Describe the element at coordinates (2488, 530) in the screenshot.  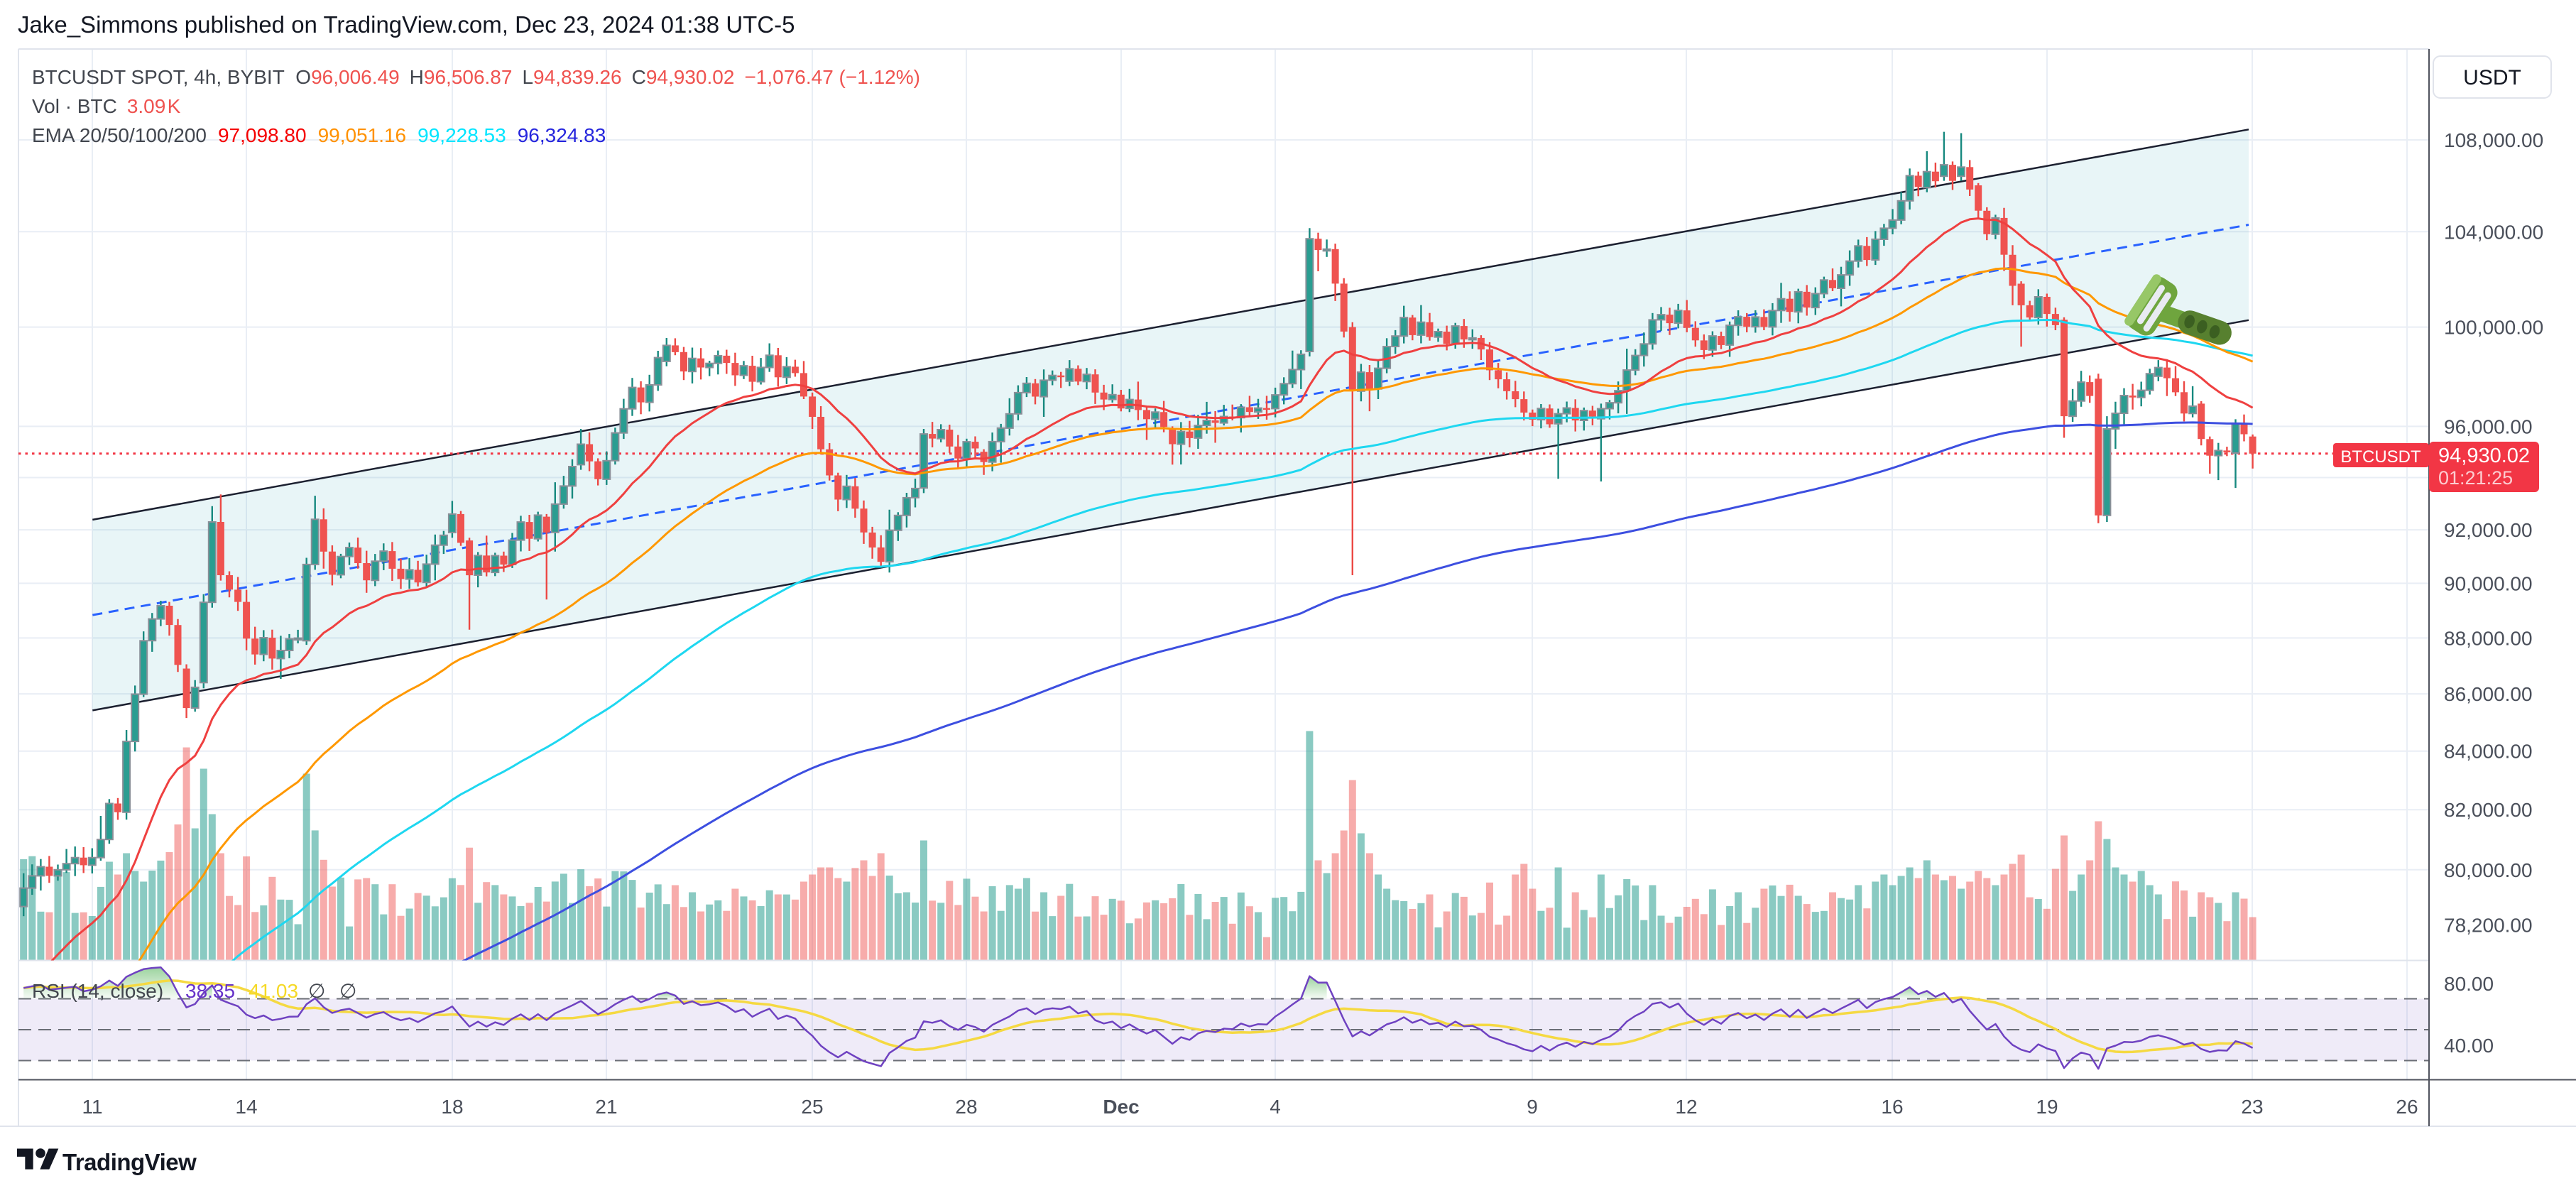
I see `svg-text: 92,000.00` at that location.